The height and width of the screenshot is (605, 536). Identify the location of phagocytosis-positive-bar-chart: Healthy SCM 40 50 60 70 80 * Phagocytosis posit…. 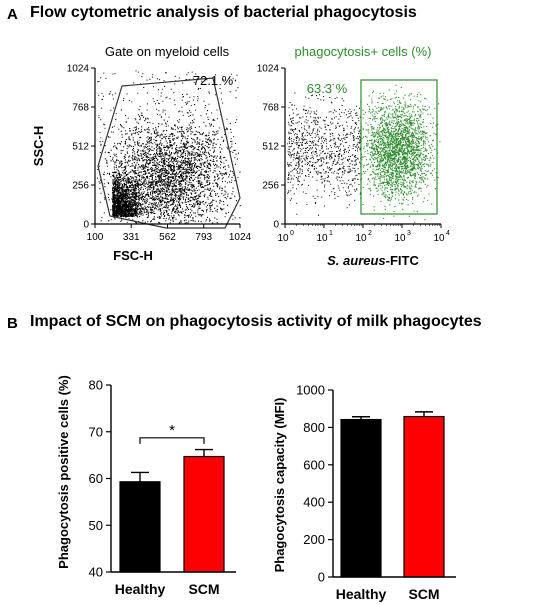
(146, 486).